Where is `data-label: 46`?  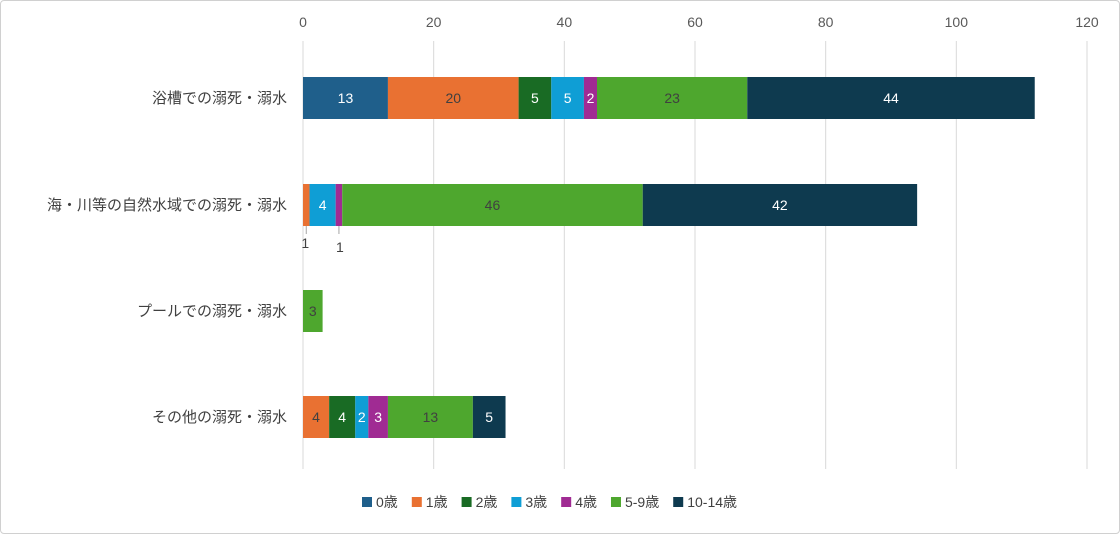 data-label: 46 is located at coordinates (493, 205).